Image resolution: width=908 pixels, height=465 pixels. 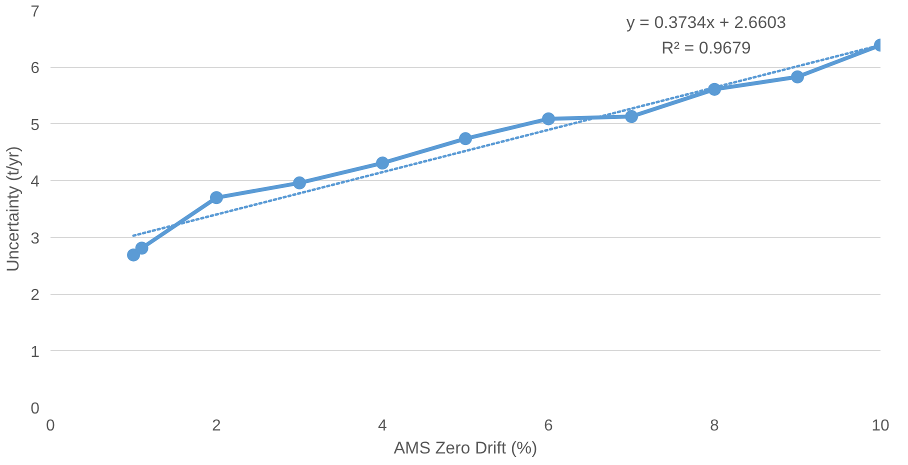 I want to click on x-tick-label: 8, so click(x=715, y=426).